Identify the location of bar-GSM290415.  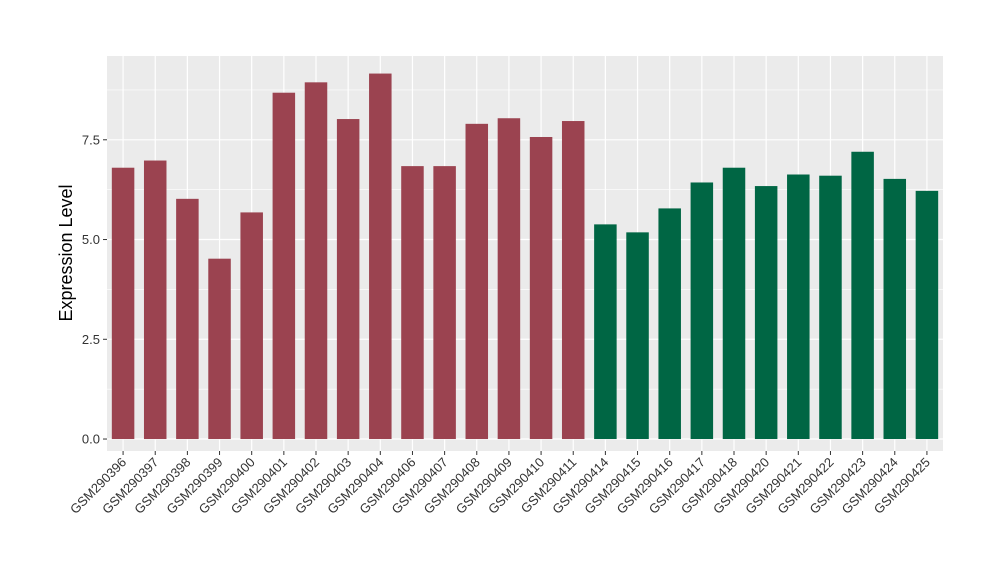
(637, 336).